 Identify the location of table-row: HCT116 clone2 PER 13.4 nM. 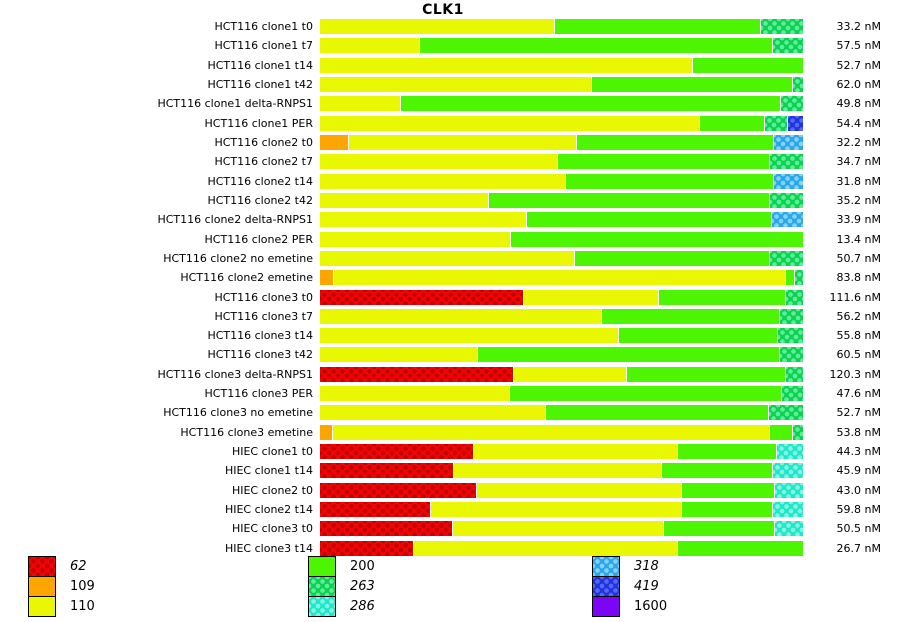
(440, 238).